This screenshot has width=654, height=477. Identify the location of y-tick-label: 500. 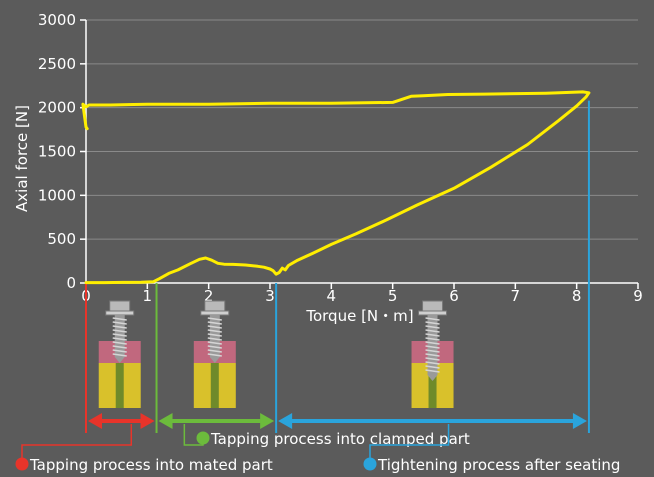
(61, 239).